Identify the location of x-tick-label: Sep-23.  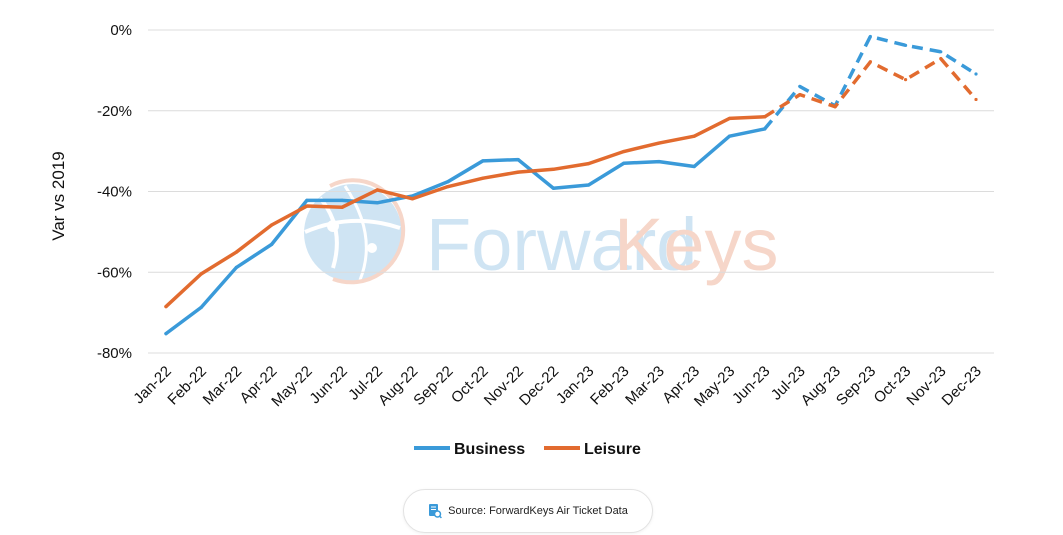
(856, 386).